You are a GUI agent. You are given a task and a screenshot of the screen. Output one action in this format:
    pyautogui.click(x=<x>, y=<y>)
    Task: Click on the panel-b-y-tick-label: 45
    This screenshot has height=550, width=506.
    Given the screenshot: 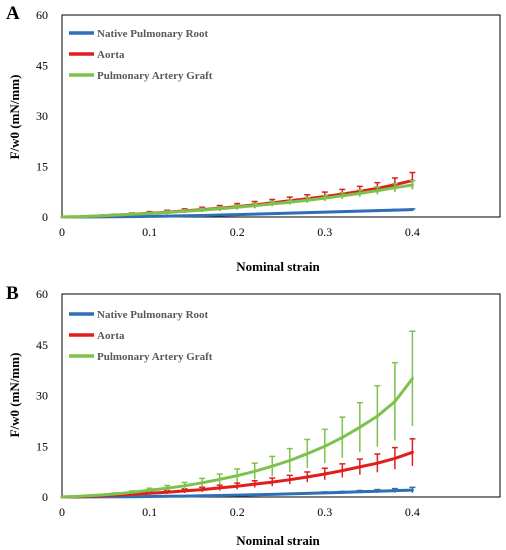 What is the action you would take?
    pyautogui.click(x=42, y=345)
    